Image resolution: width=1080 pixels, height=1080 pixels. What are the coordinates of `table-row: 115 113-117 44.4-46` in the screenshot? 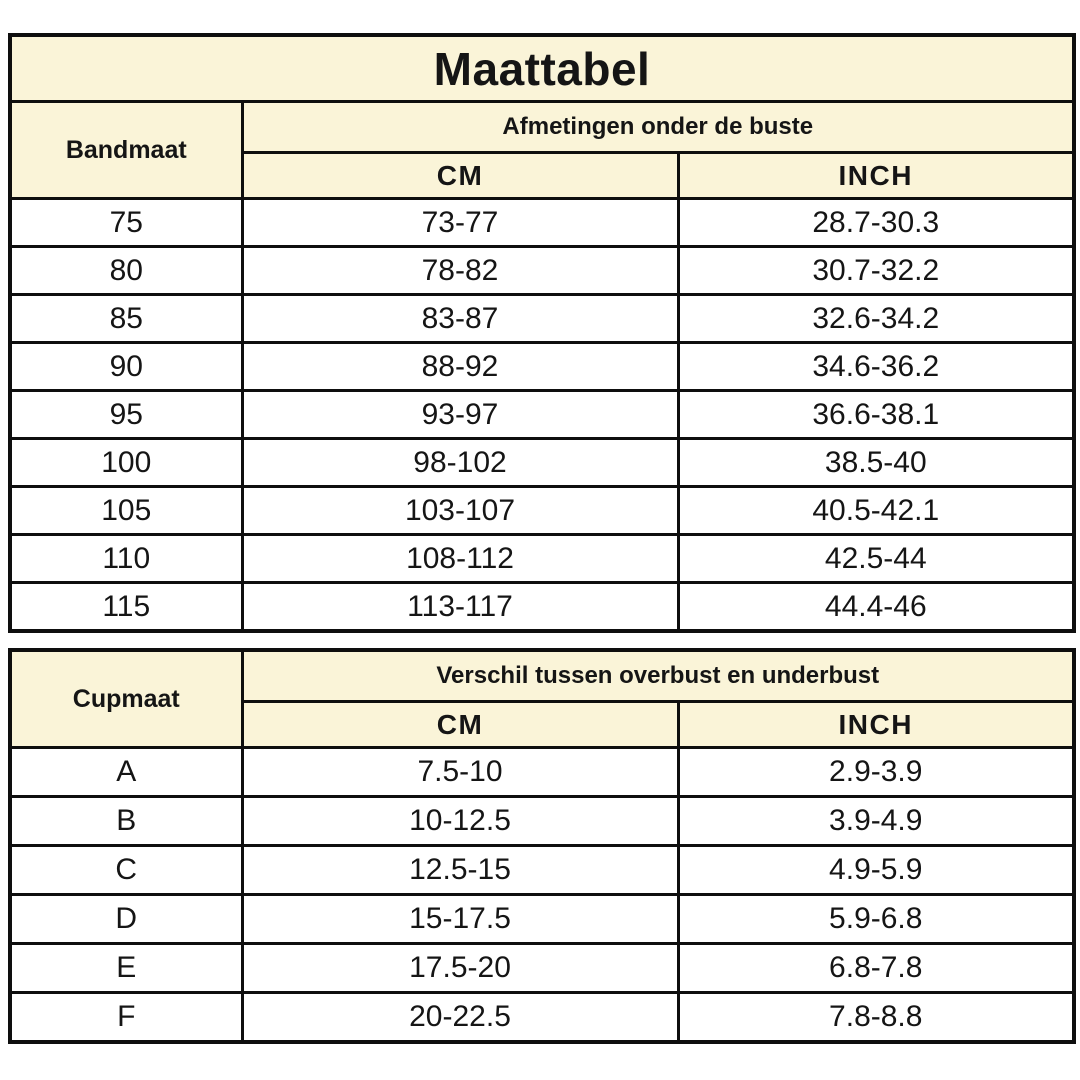 It's located at (542, 607).